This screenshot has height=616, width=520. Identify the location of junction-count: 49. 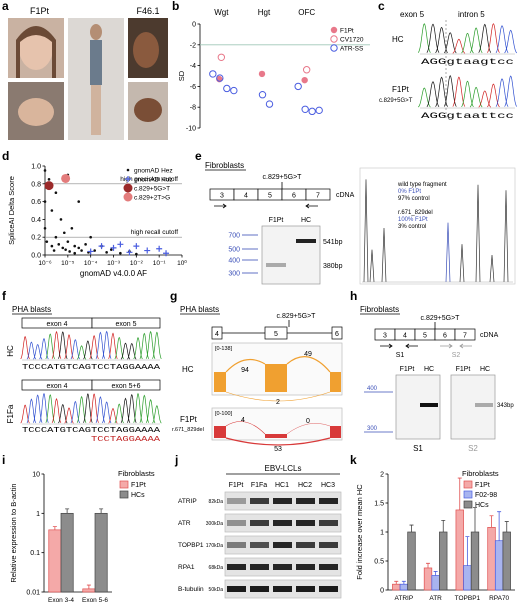
(308, 354).